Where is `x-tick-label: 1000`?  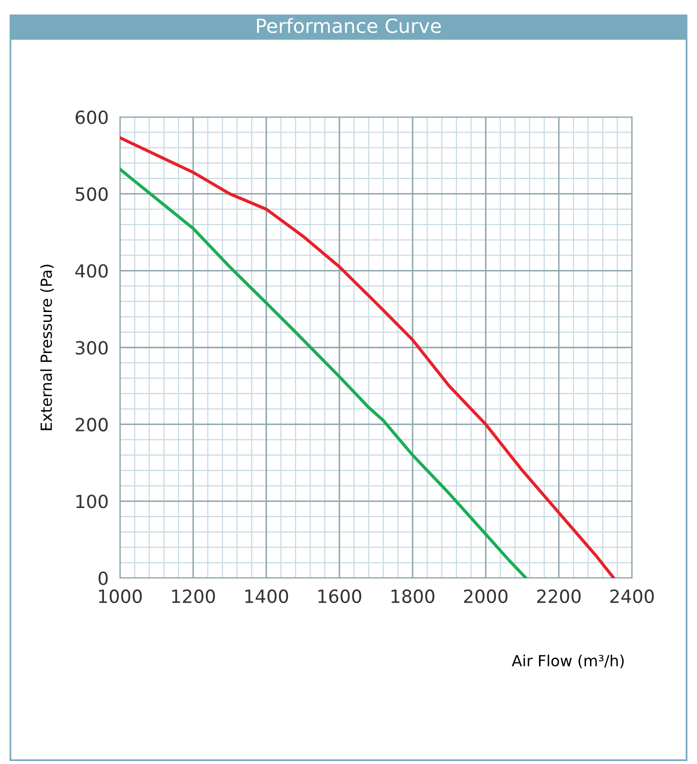
x-tick-label: 1000 is located at coordinates (120, 596).